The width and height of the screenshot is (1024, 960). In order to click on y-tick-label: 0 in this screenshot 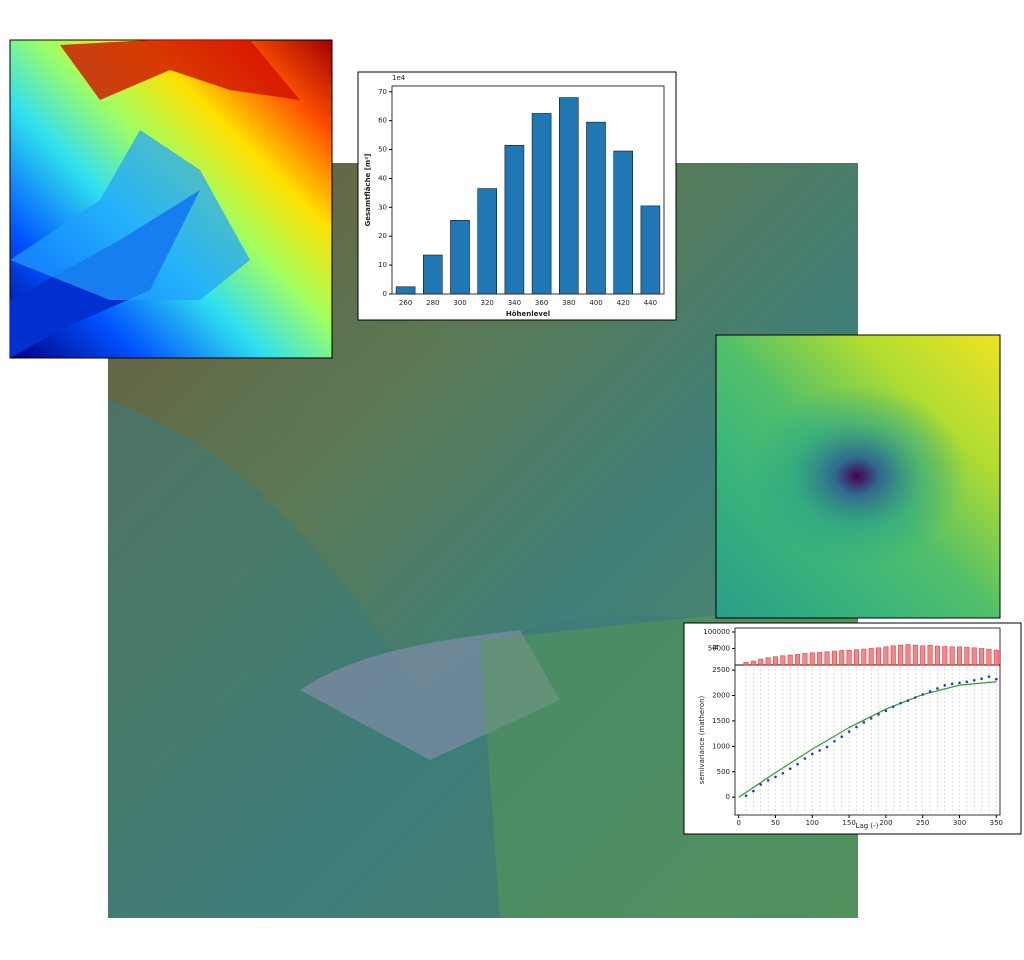, I will do `click(385, 294)`.